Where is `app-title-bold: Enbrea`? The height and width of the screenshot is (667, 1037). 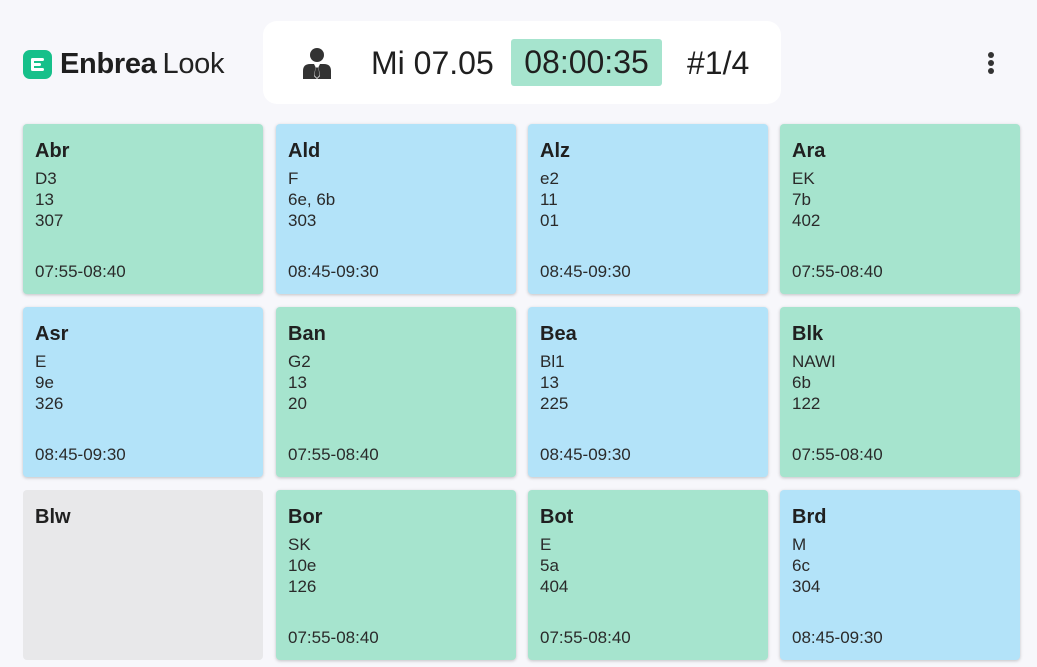 app-title-bold: Enbrea is located at coordinates (108, 63).